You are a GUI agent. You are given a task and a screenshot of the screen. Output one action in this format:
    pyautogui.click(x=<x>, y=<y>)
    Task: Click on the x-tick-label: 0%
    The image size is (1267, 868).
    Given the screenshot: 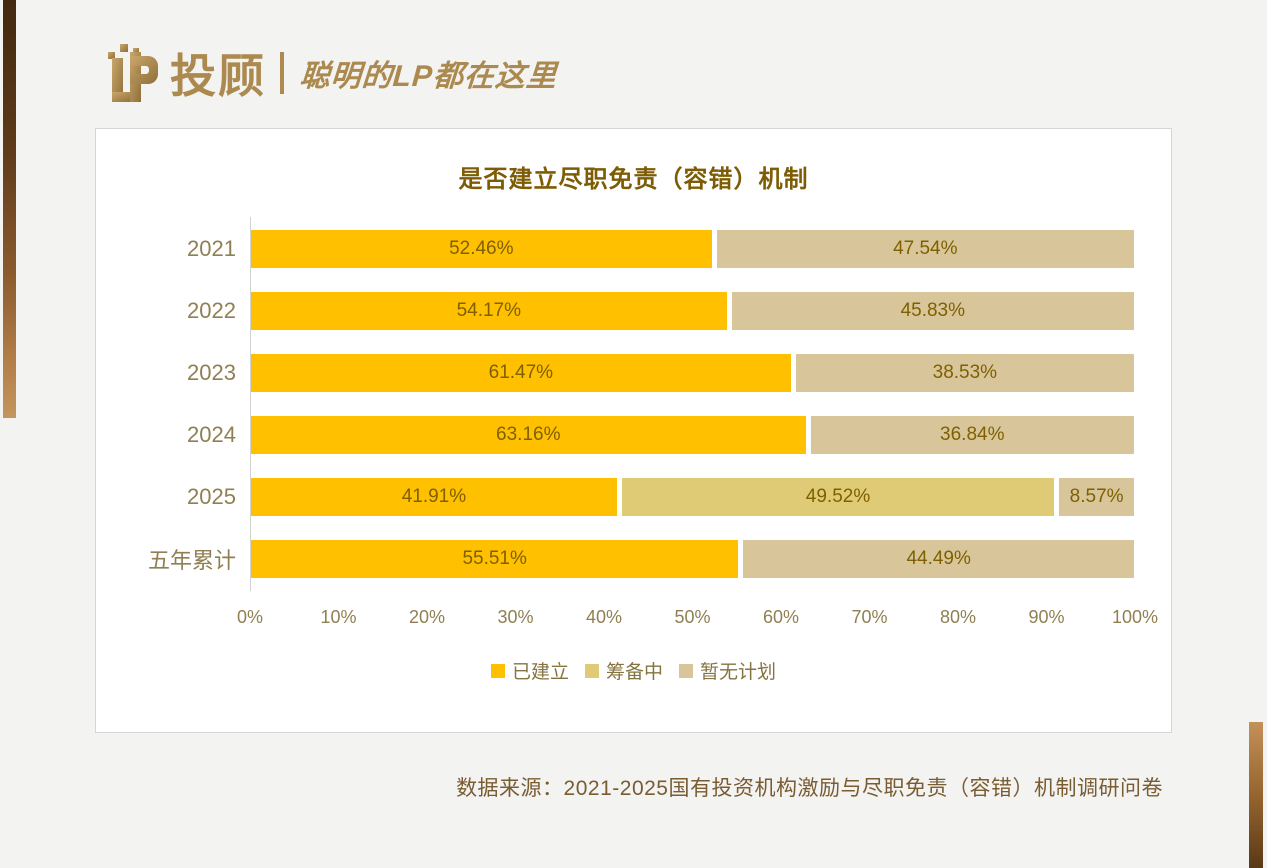 What is the action you would take?
    pyautogui.click(x=250, y=617)
    